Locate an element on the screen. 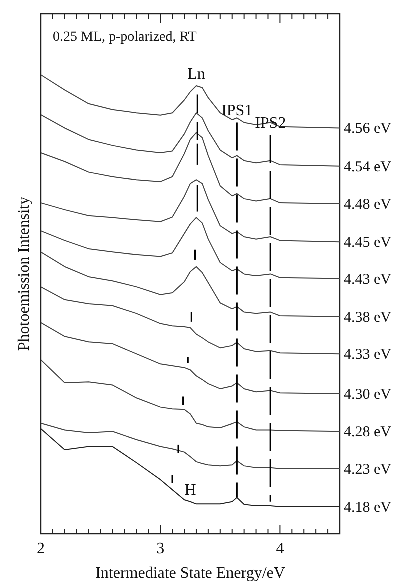  y-axis-title: Photoemission Intensity is located at coordinates (24, 274).